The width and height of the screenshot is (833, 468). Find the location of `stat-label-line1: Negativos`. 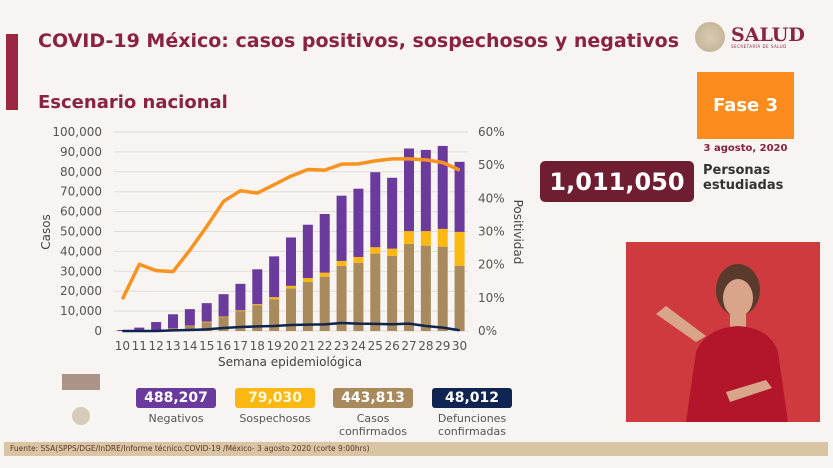

stat-label-line1: Negativos is located at coordinates (176, 418).